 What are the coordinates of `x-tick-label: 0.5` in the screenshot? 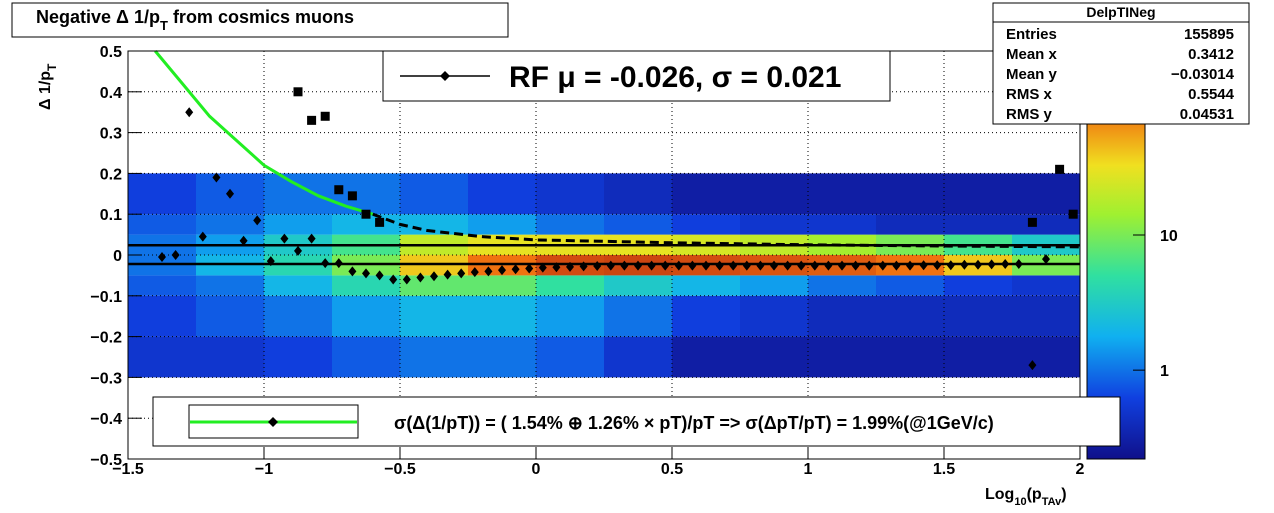 It's located at (672, 469).